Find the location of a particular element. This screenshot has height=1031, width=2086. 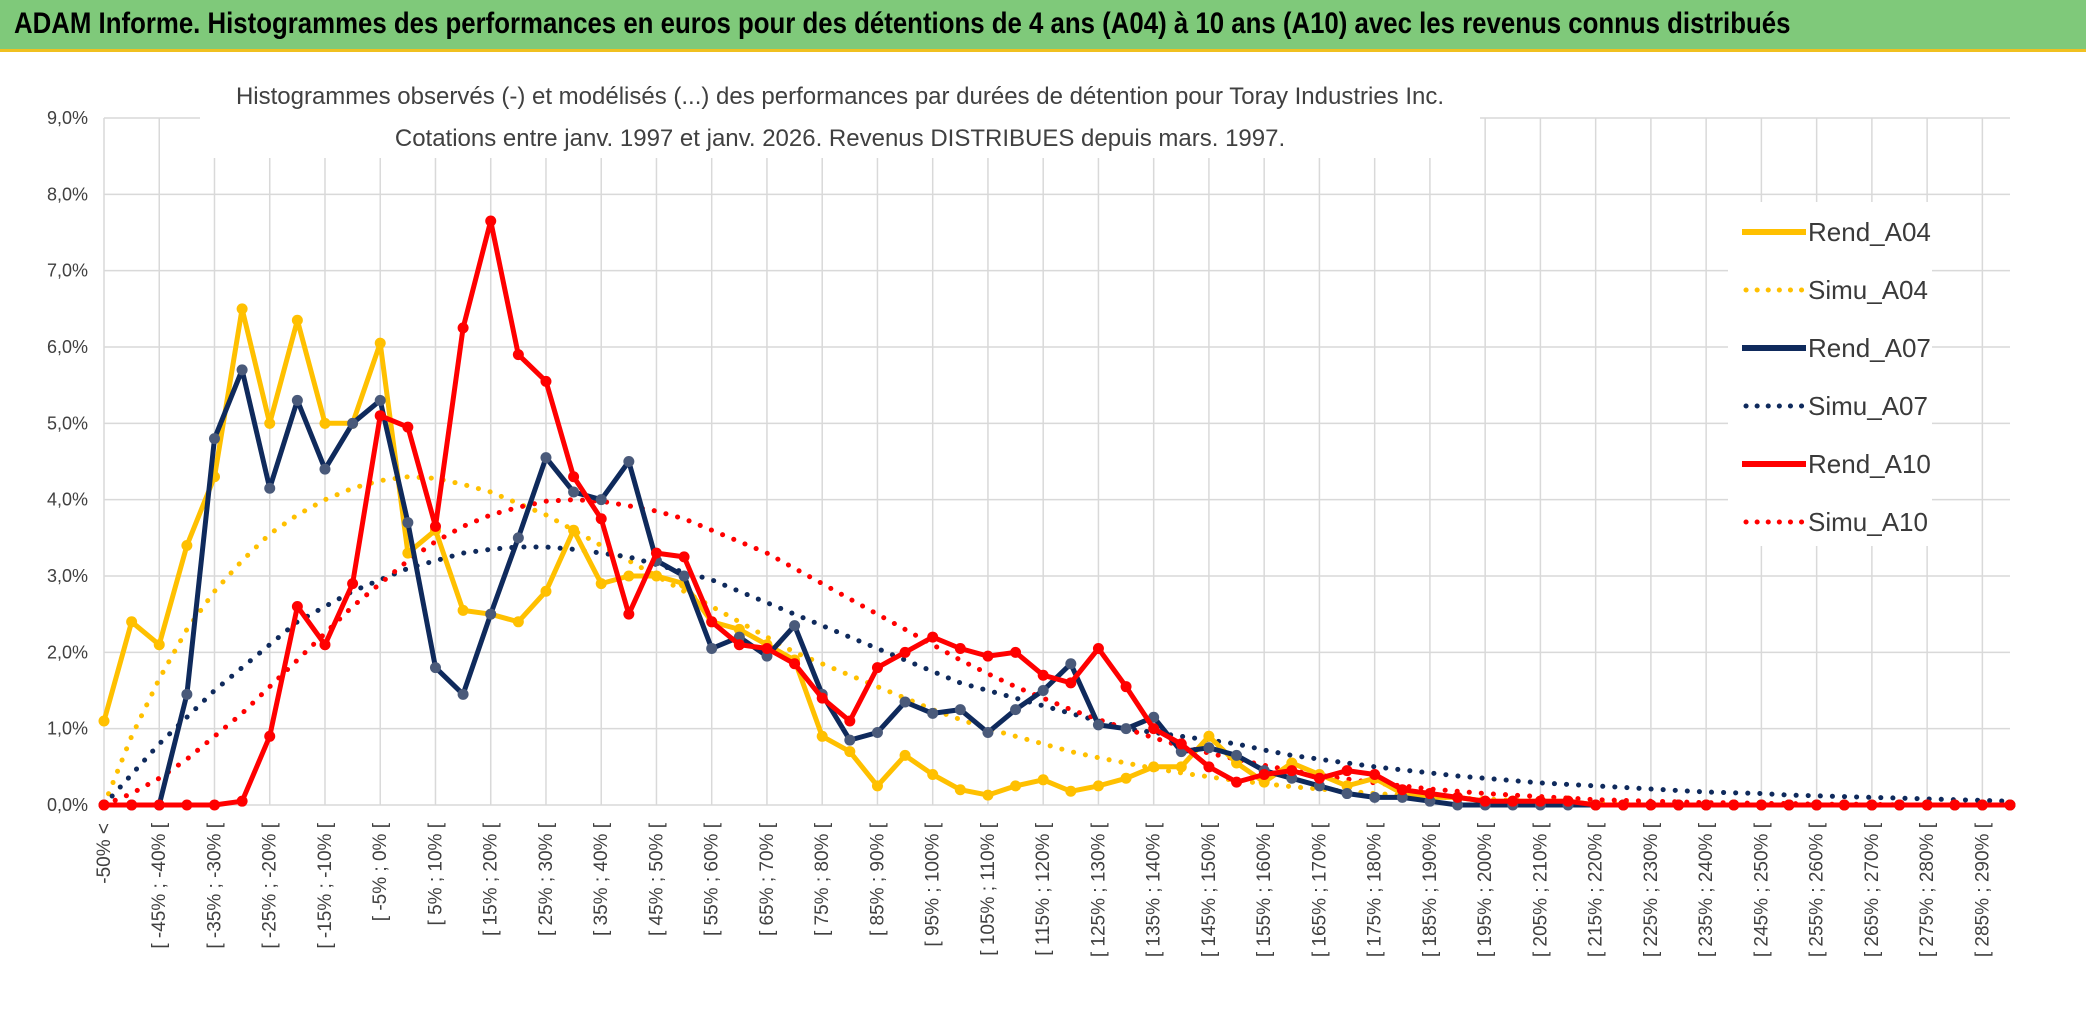

legend-label: Simu_A10 is located at coordinates (1868, 522).